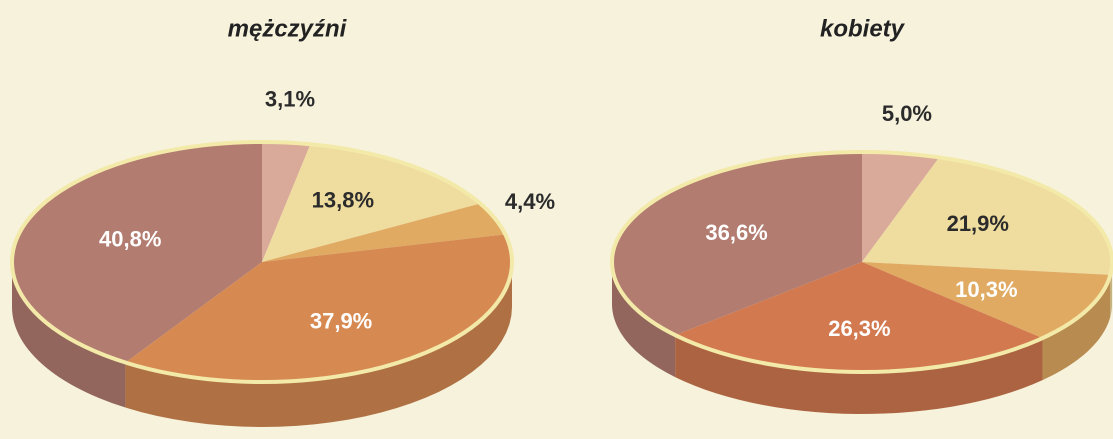 This screenshot has height=439, width=1113. Describe the element at coordinates (130, 239) in the screenshot. I see `data-label: 40,8%` at that location.